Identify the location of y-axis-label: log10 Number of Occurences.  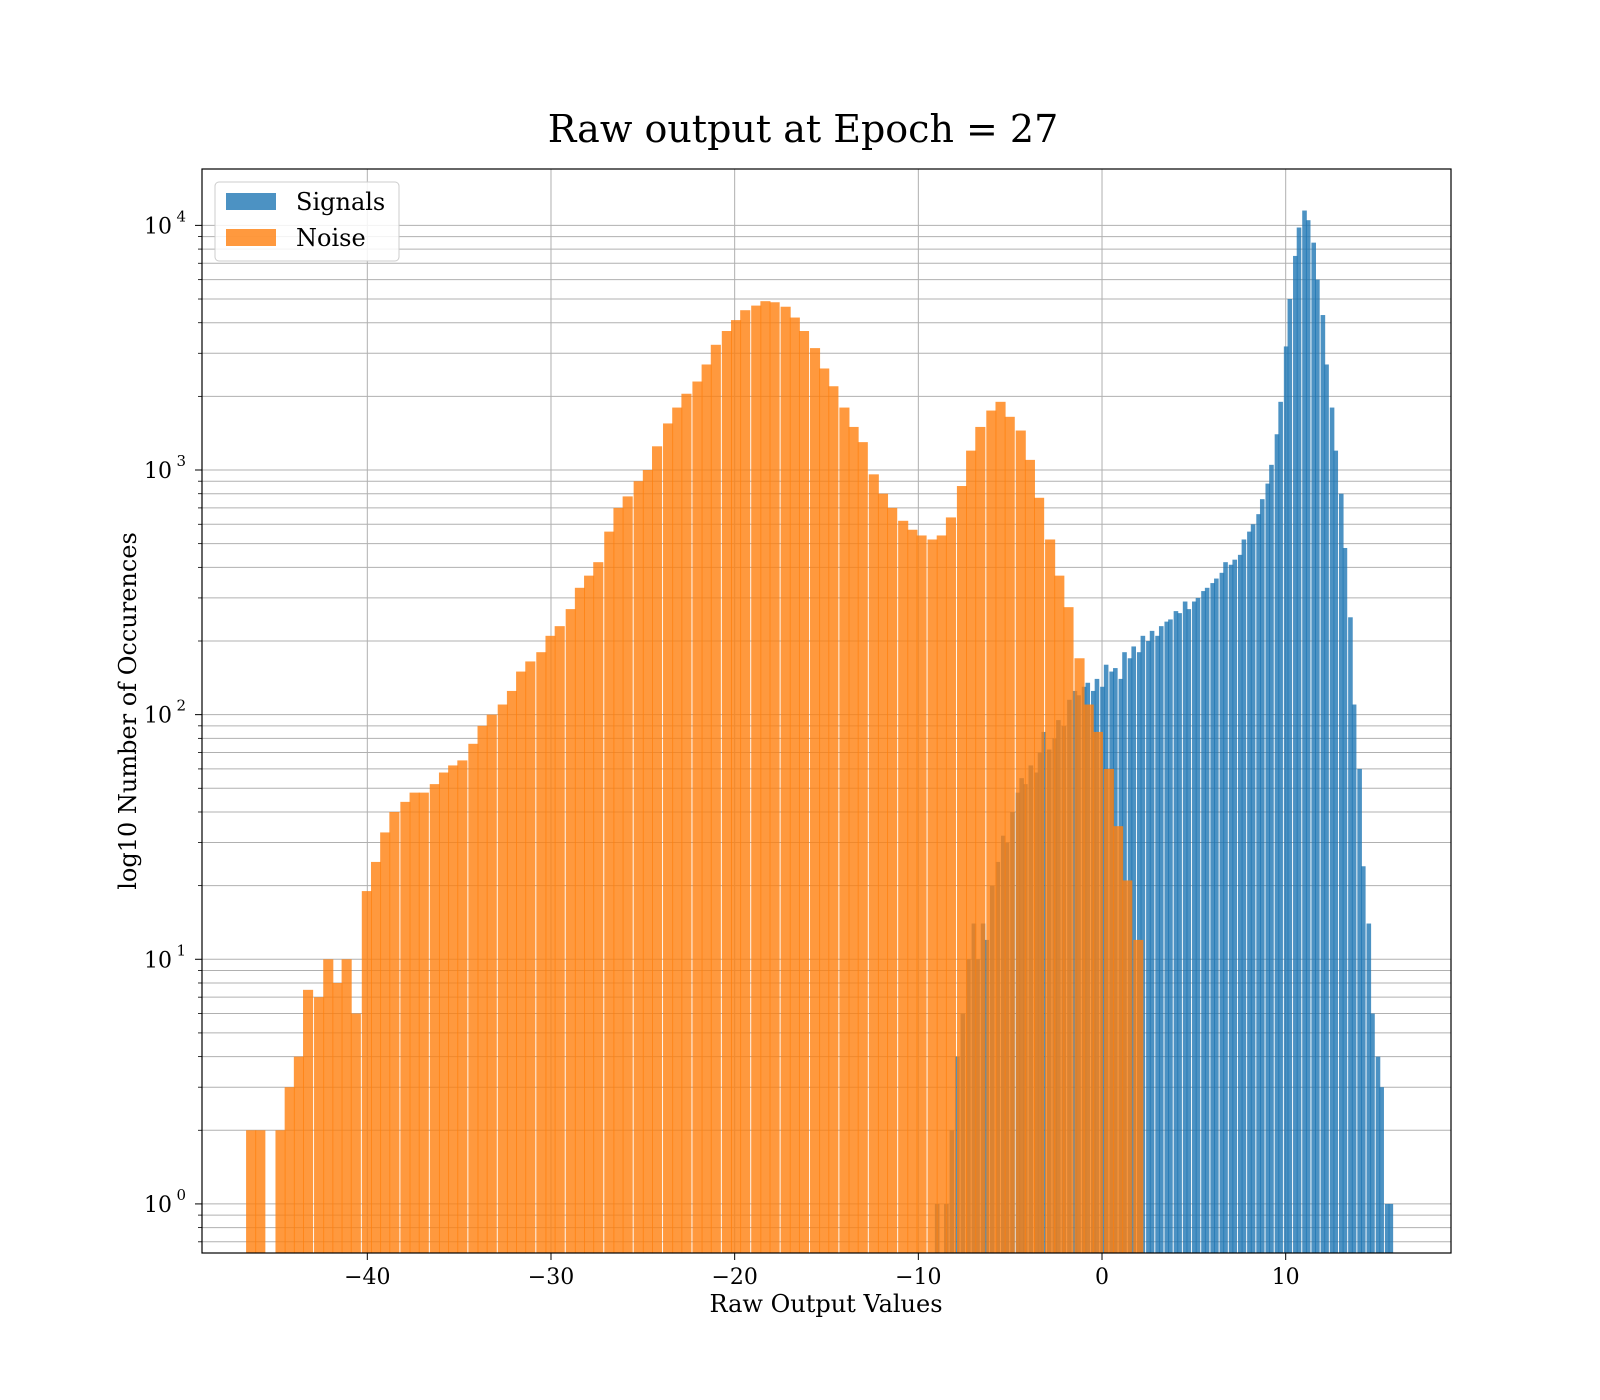
(128, 711).